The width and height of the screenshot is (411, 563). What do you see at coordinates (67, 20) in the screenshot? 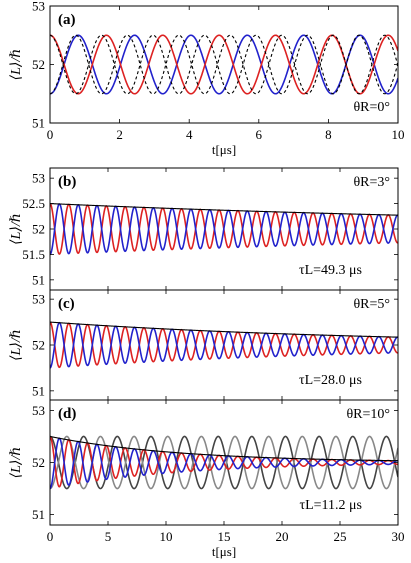
I see `panel-label: (a)` at bounding box center [67, 20].